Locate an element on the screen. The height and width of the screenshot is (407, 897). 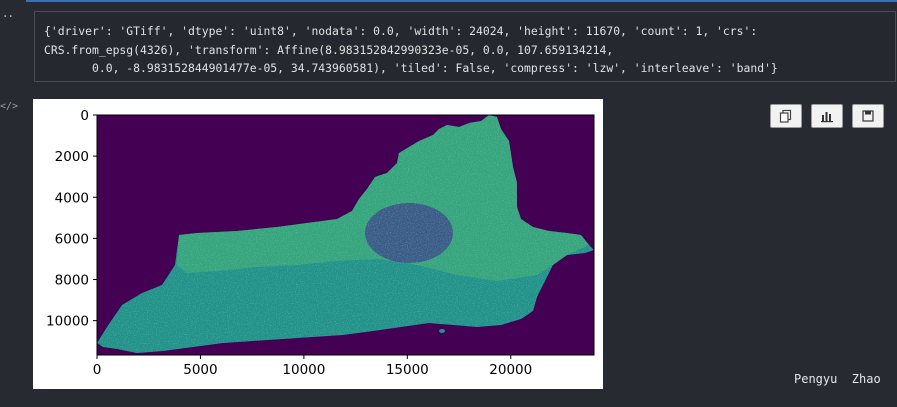
y-tick-label-1: 2000 is located at coordinates (72, 157).